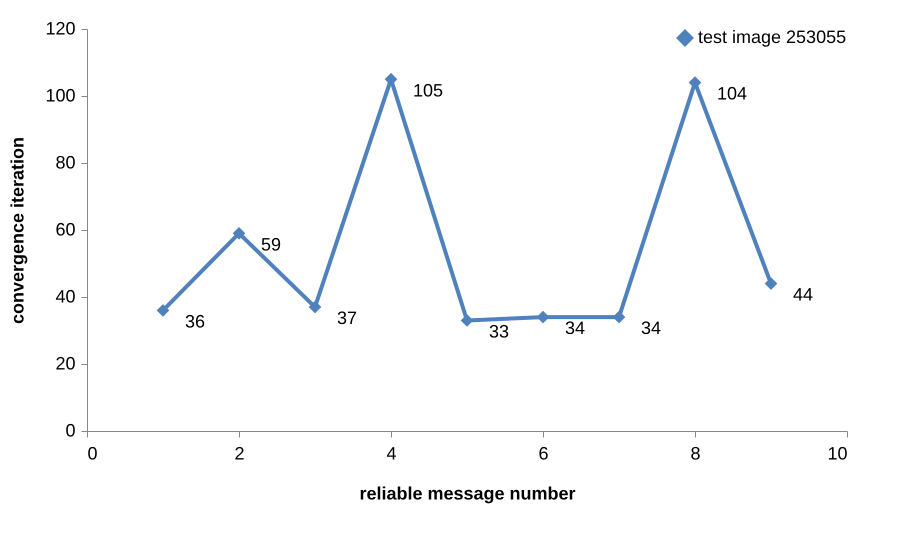 The height and width of the screenshot is (536, 904). What do you see at coordinates (695, 454) in the screenshot?
I see `x-tick-label: 8` at bounding box center [695, 454].